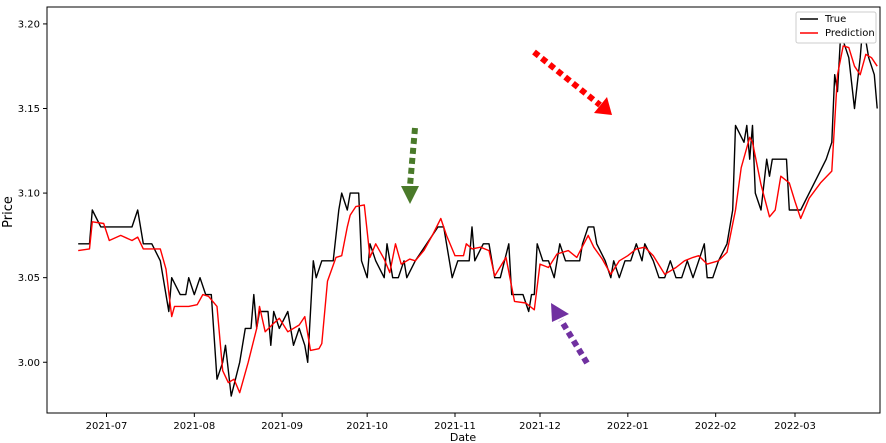 The image size is (886, 443). I want to click on x-tick-label: 2021-08, so click(194, 426).